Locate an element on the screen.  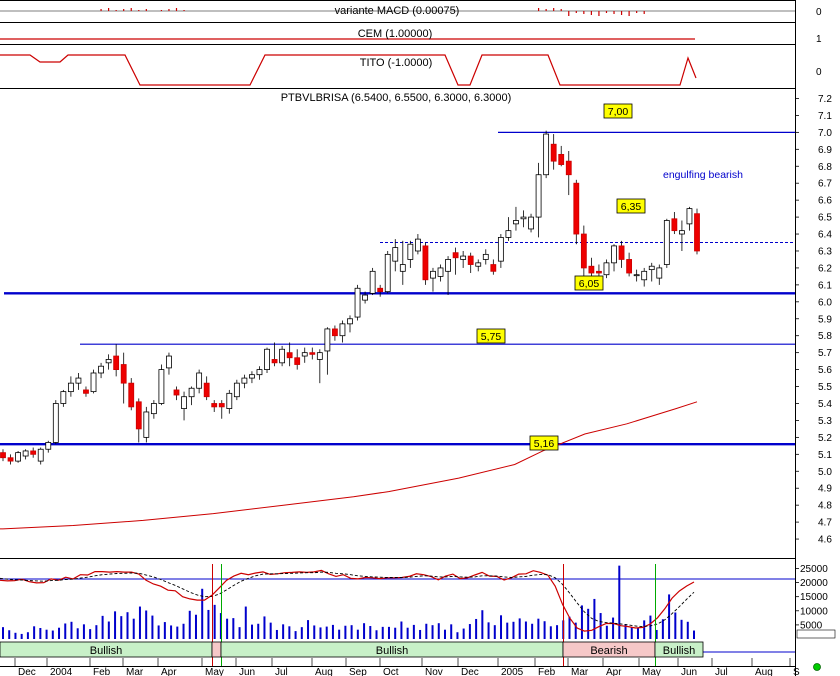
level-label-605: 6,05 is located at coordinates (589, 283).